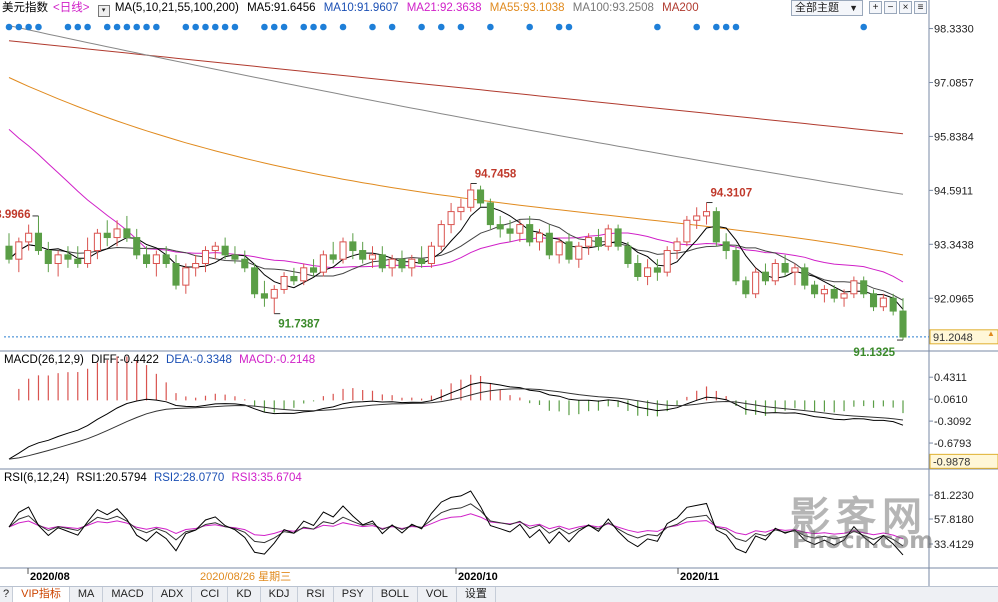 The image size is (998, 602). I want to click on theme-select: 全部主题 ▼, so click(827, 8).